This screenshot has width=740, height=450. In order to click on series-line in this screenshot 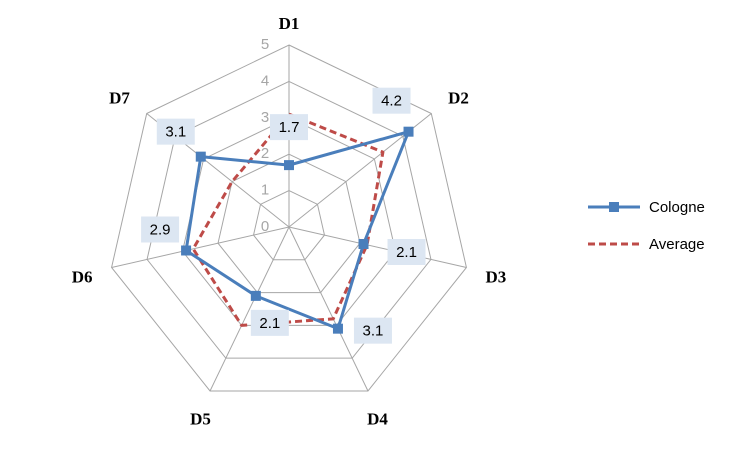, I will do `click(297, 230)`.